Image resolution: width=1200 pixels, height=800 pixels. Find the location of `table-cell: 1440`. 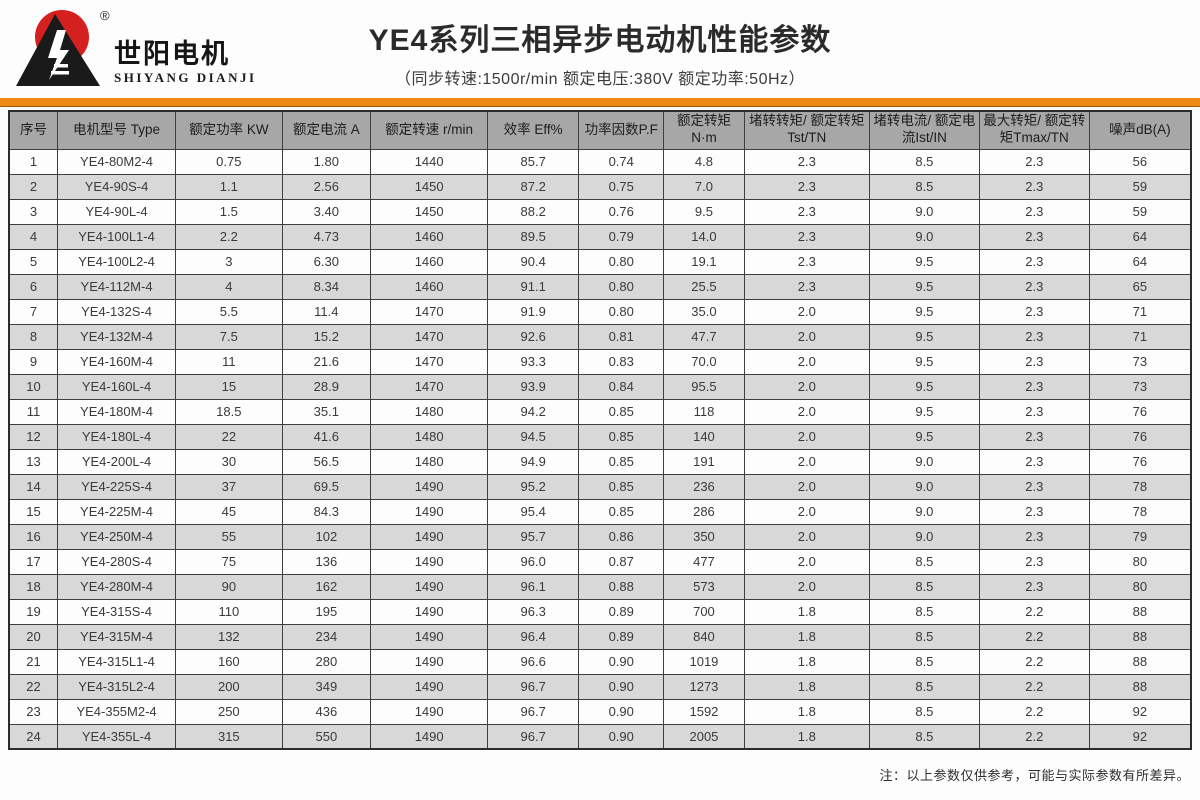

table-cell: 1440 is located at coordinates (429, 161).